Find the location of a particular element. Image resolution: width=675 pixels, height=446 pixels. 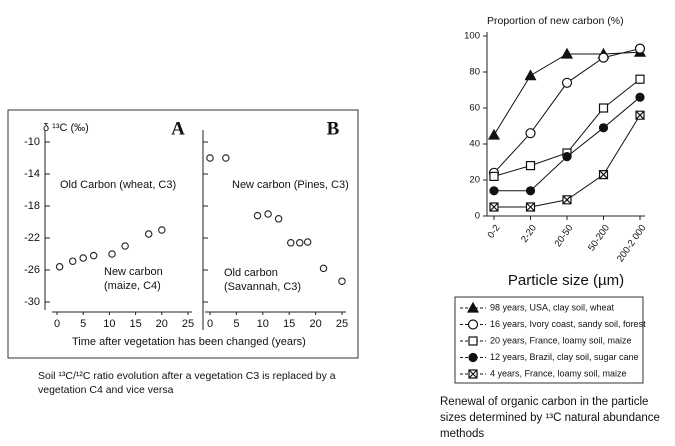

y-tick-label: -26 is located at coordinates (32, 270).